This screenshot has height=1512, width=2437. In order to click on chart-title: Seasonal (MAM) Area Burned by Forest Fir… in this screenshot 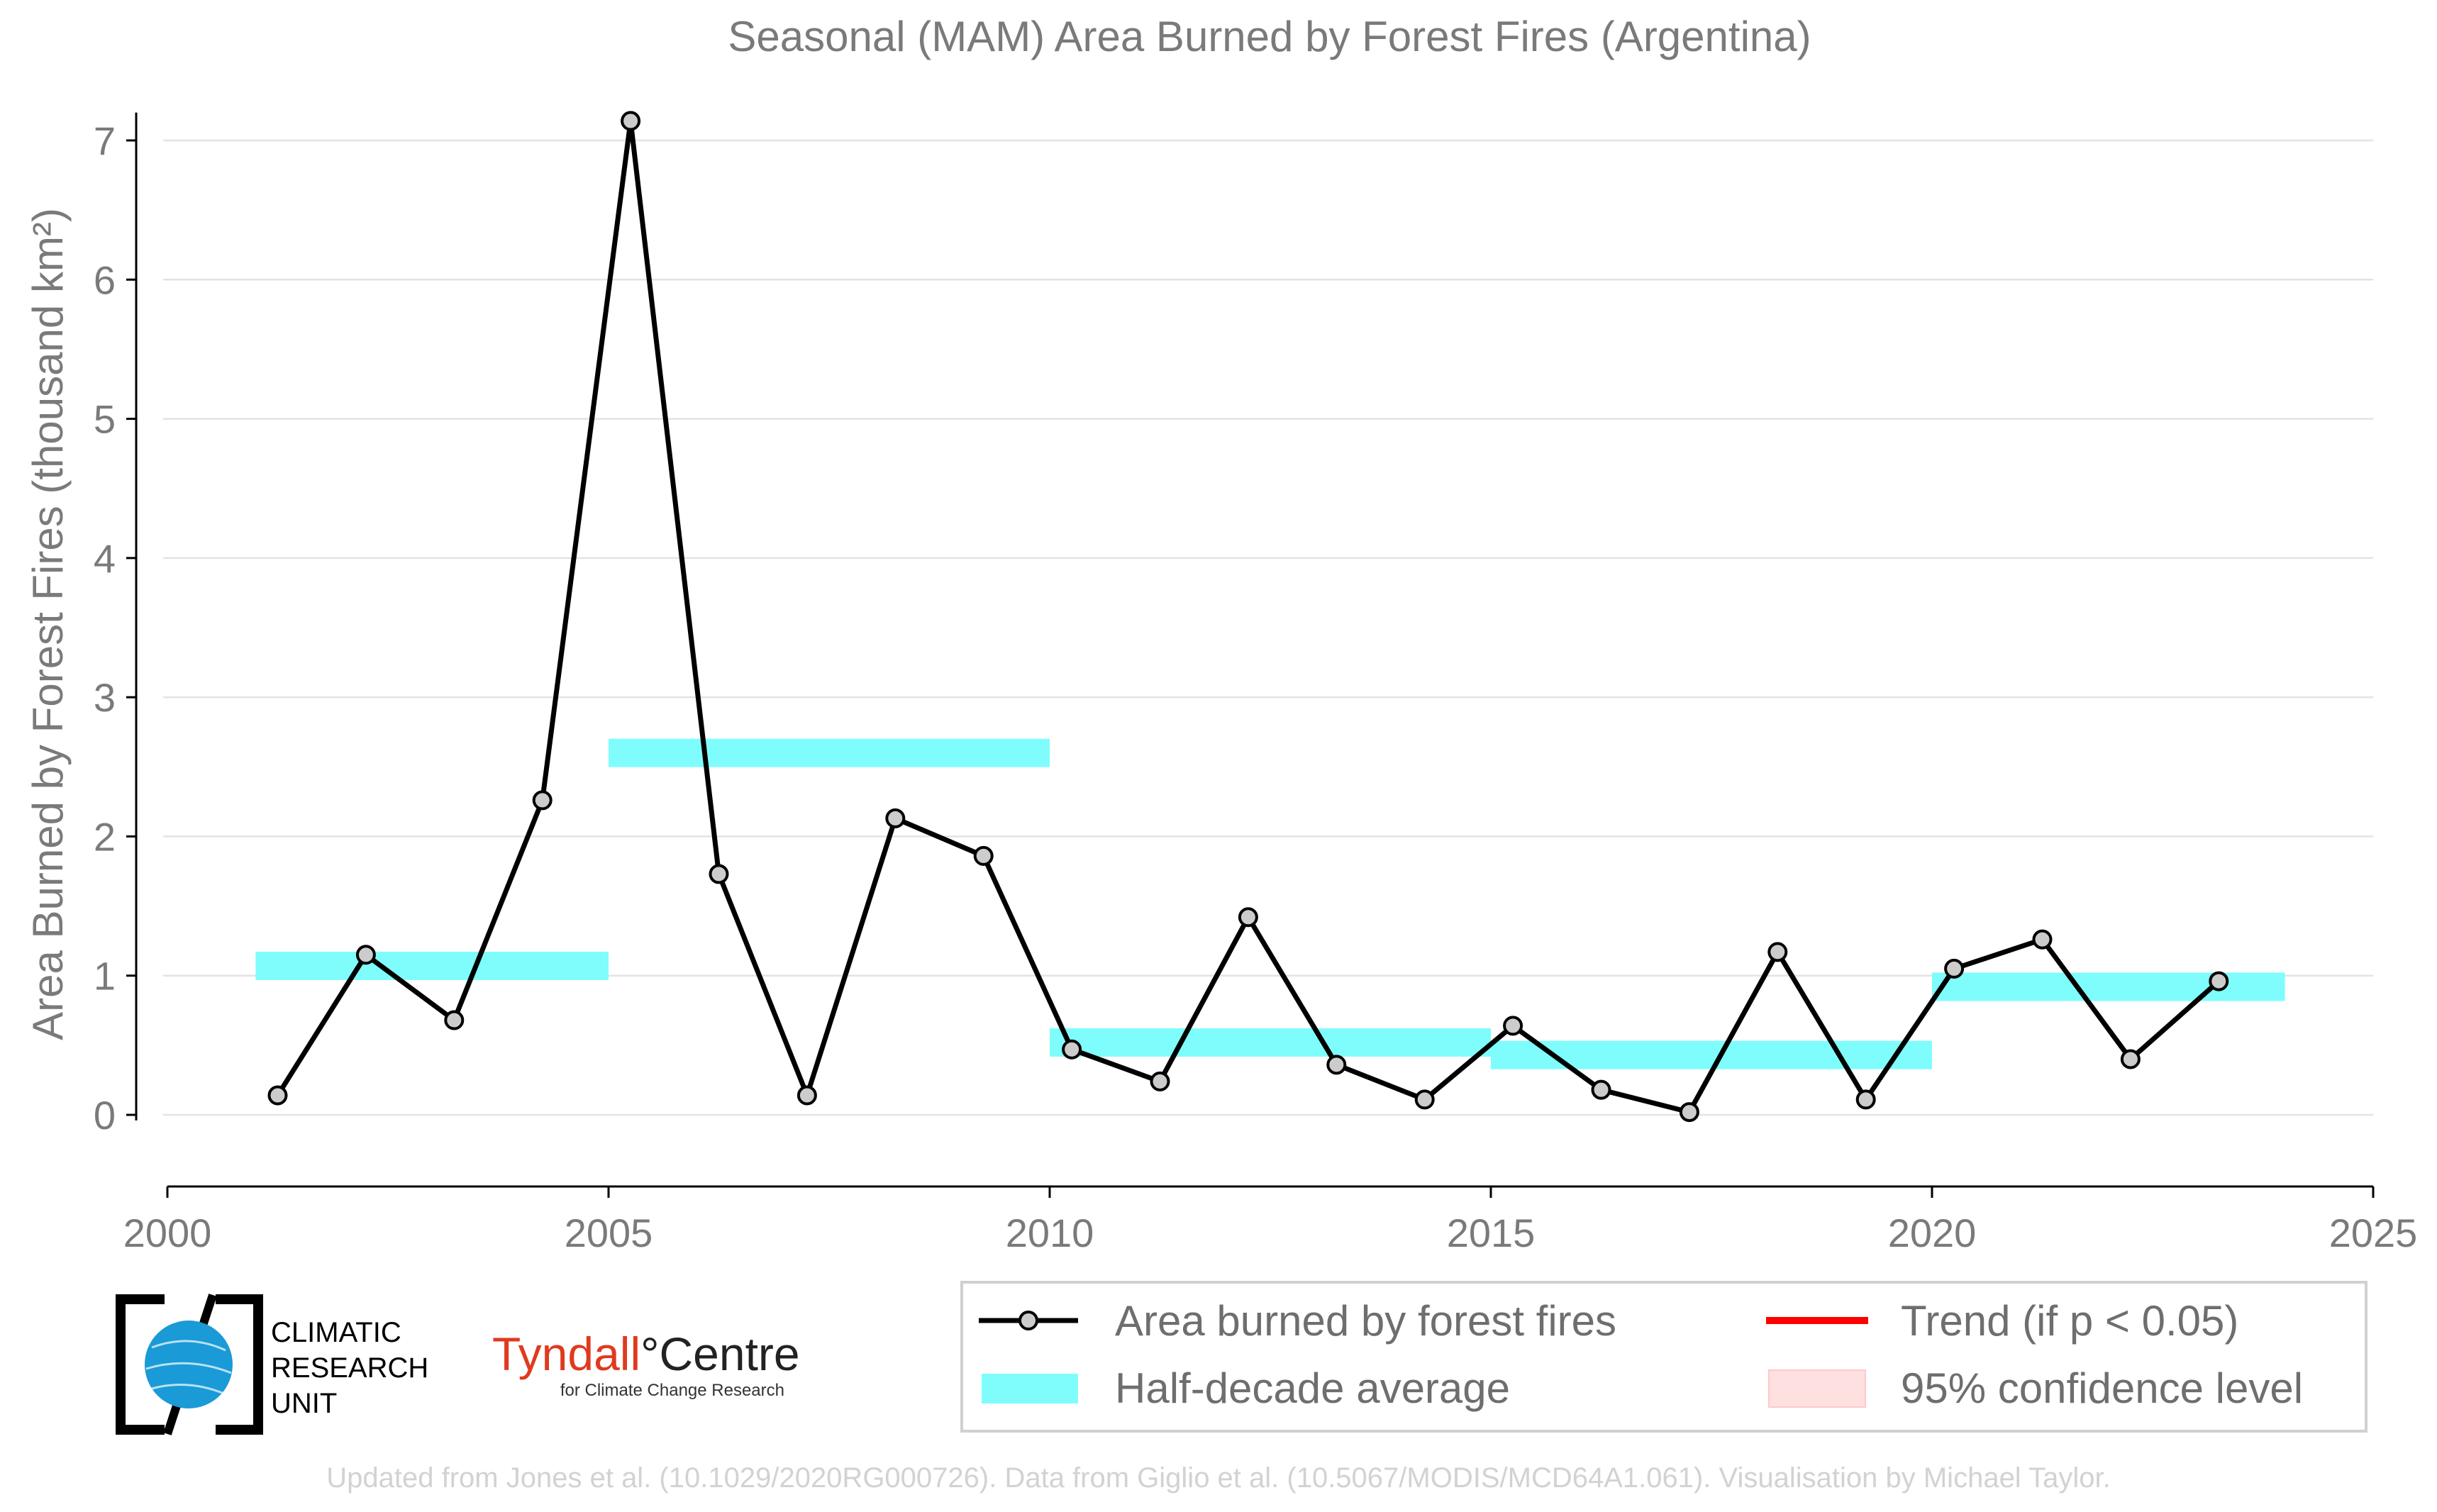, I will do `click(1269, 36)`.